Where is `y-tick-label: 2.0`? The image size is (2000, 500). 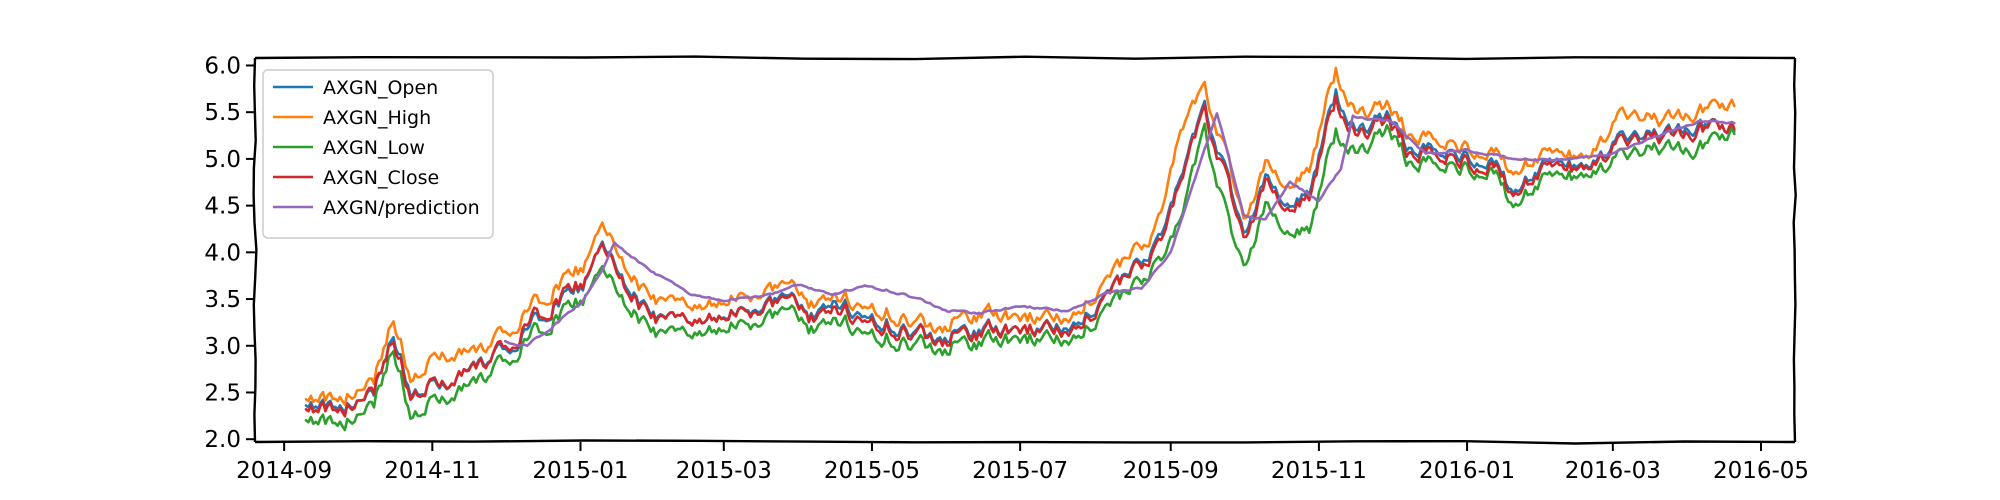 y-tick-label: 2.0 is located at coordinates (222, 440).